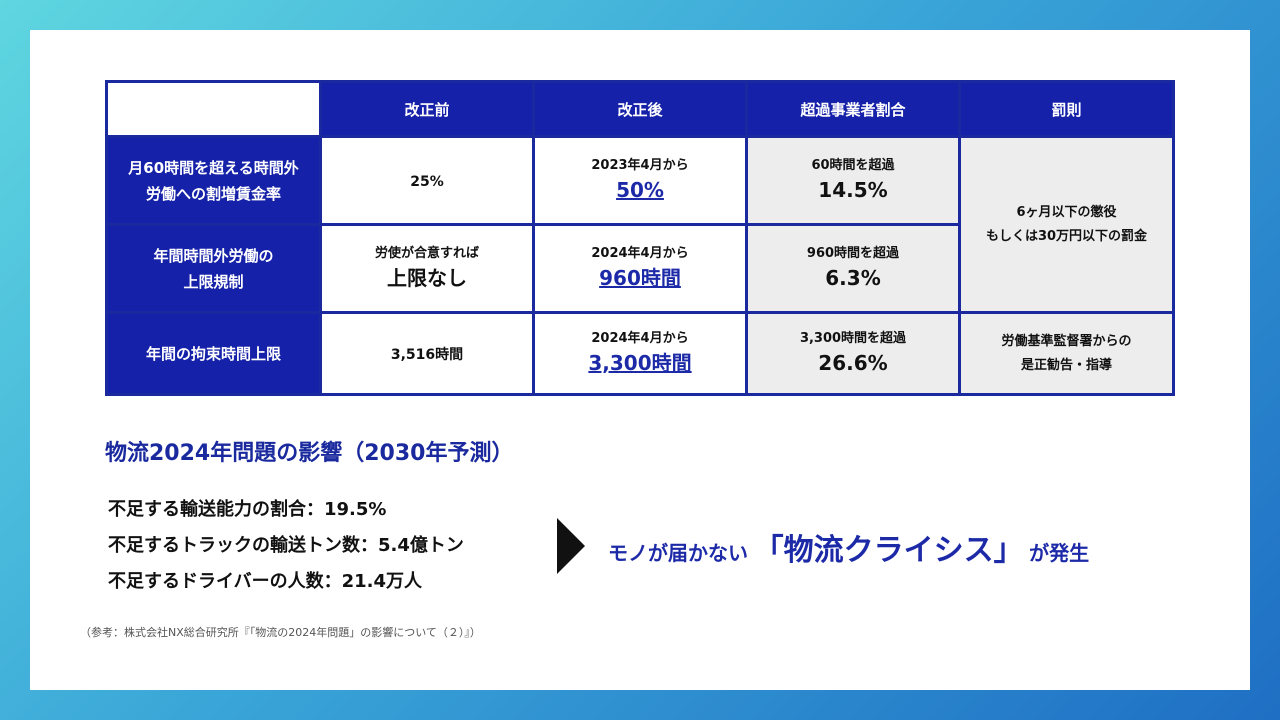  What do you see at coordinates (640, 277) in the screenshot?
I see `cell-after-value: 960時間` at bounding box center [640, 277].